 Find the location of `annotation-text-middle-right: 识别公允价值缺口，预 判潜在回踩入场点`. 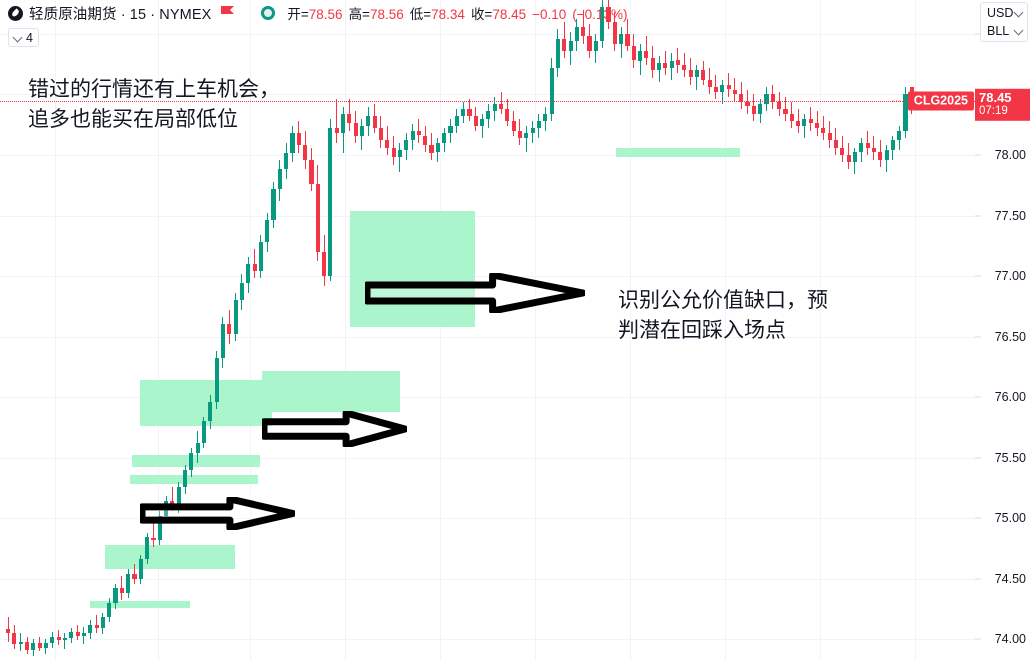

annotation-text-middle-right: 识别公允价值缺口，预 判潜在回踩入场点 is located at coordinates (723, 315).